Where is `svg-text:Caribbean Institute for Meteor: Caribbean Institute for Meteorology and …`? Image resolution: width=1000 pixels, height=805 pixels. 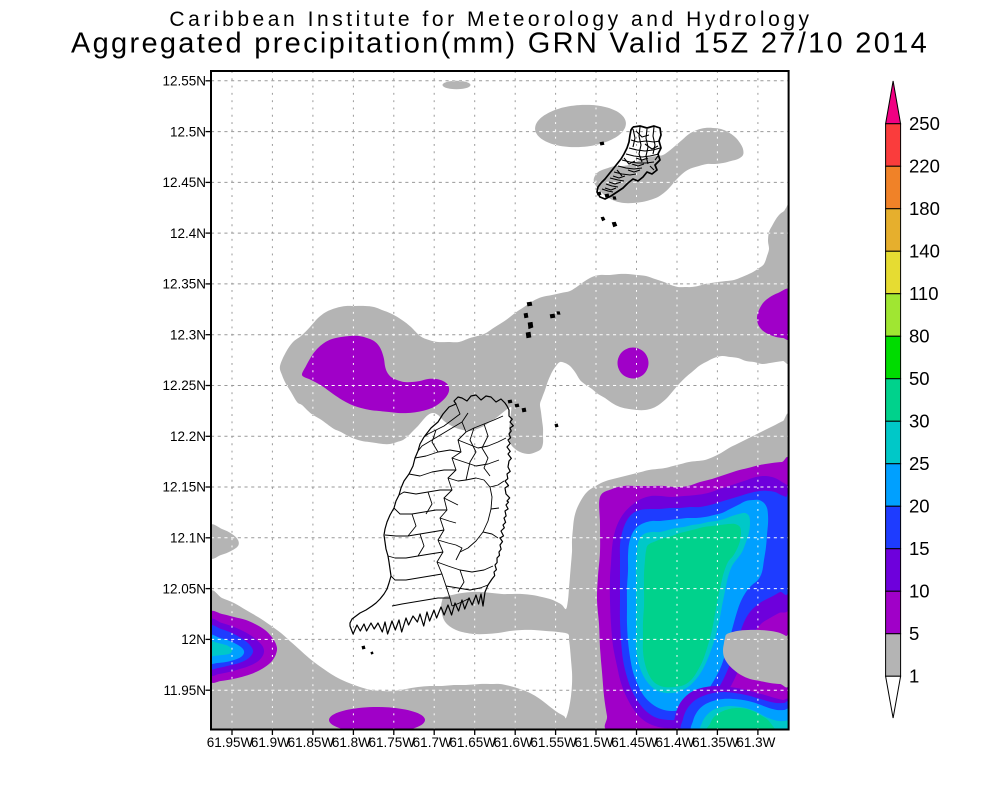 svg-text:Caribbean Institute for Meteor: Caribbean Institute for Meteorology and … is located at coordinates (490, 19).